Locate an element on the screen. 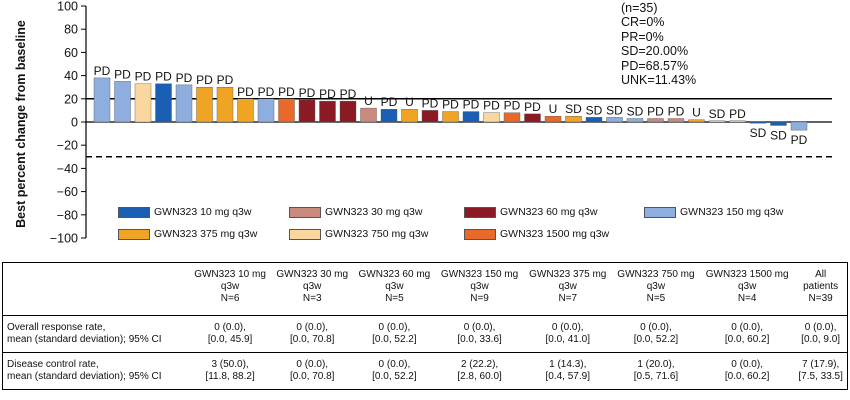 The image size is (850, 400). y-tick-label: −20 is located at coordinates (67, 146).